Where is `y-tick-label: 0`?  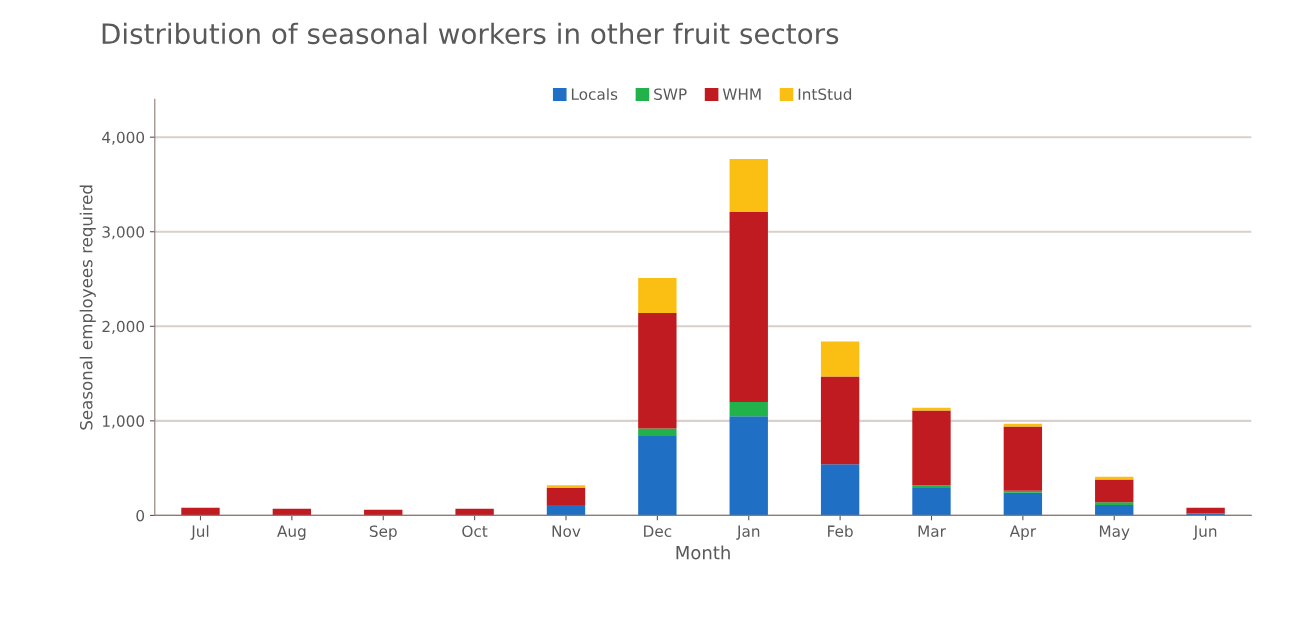
y-tick-label: 0 is located at coordinates (140, 515).